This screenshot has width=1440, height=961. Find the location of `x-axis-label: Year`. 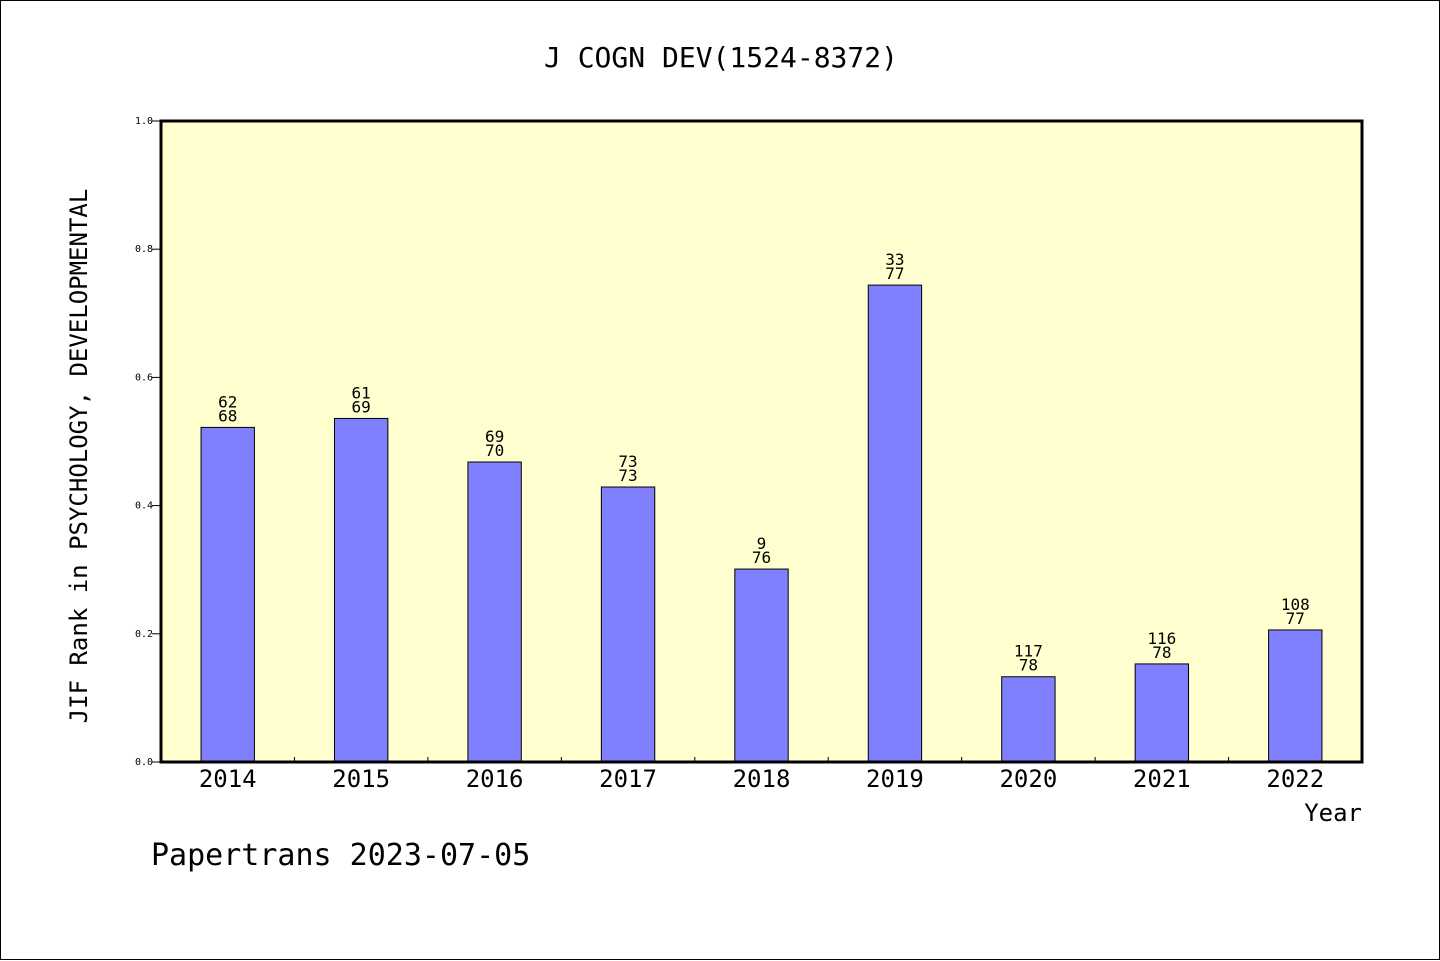

x-axis-label: Year is located at coordinates (1333, 813).